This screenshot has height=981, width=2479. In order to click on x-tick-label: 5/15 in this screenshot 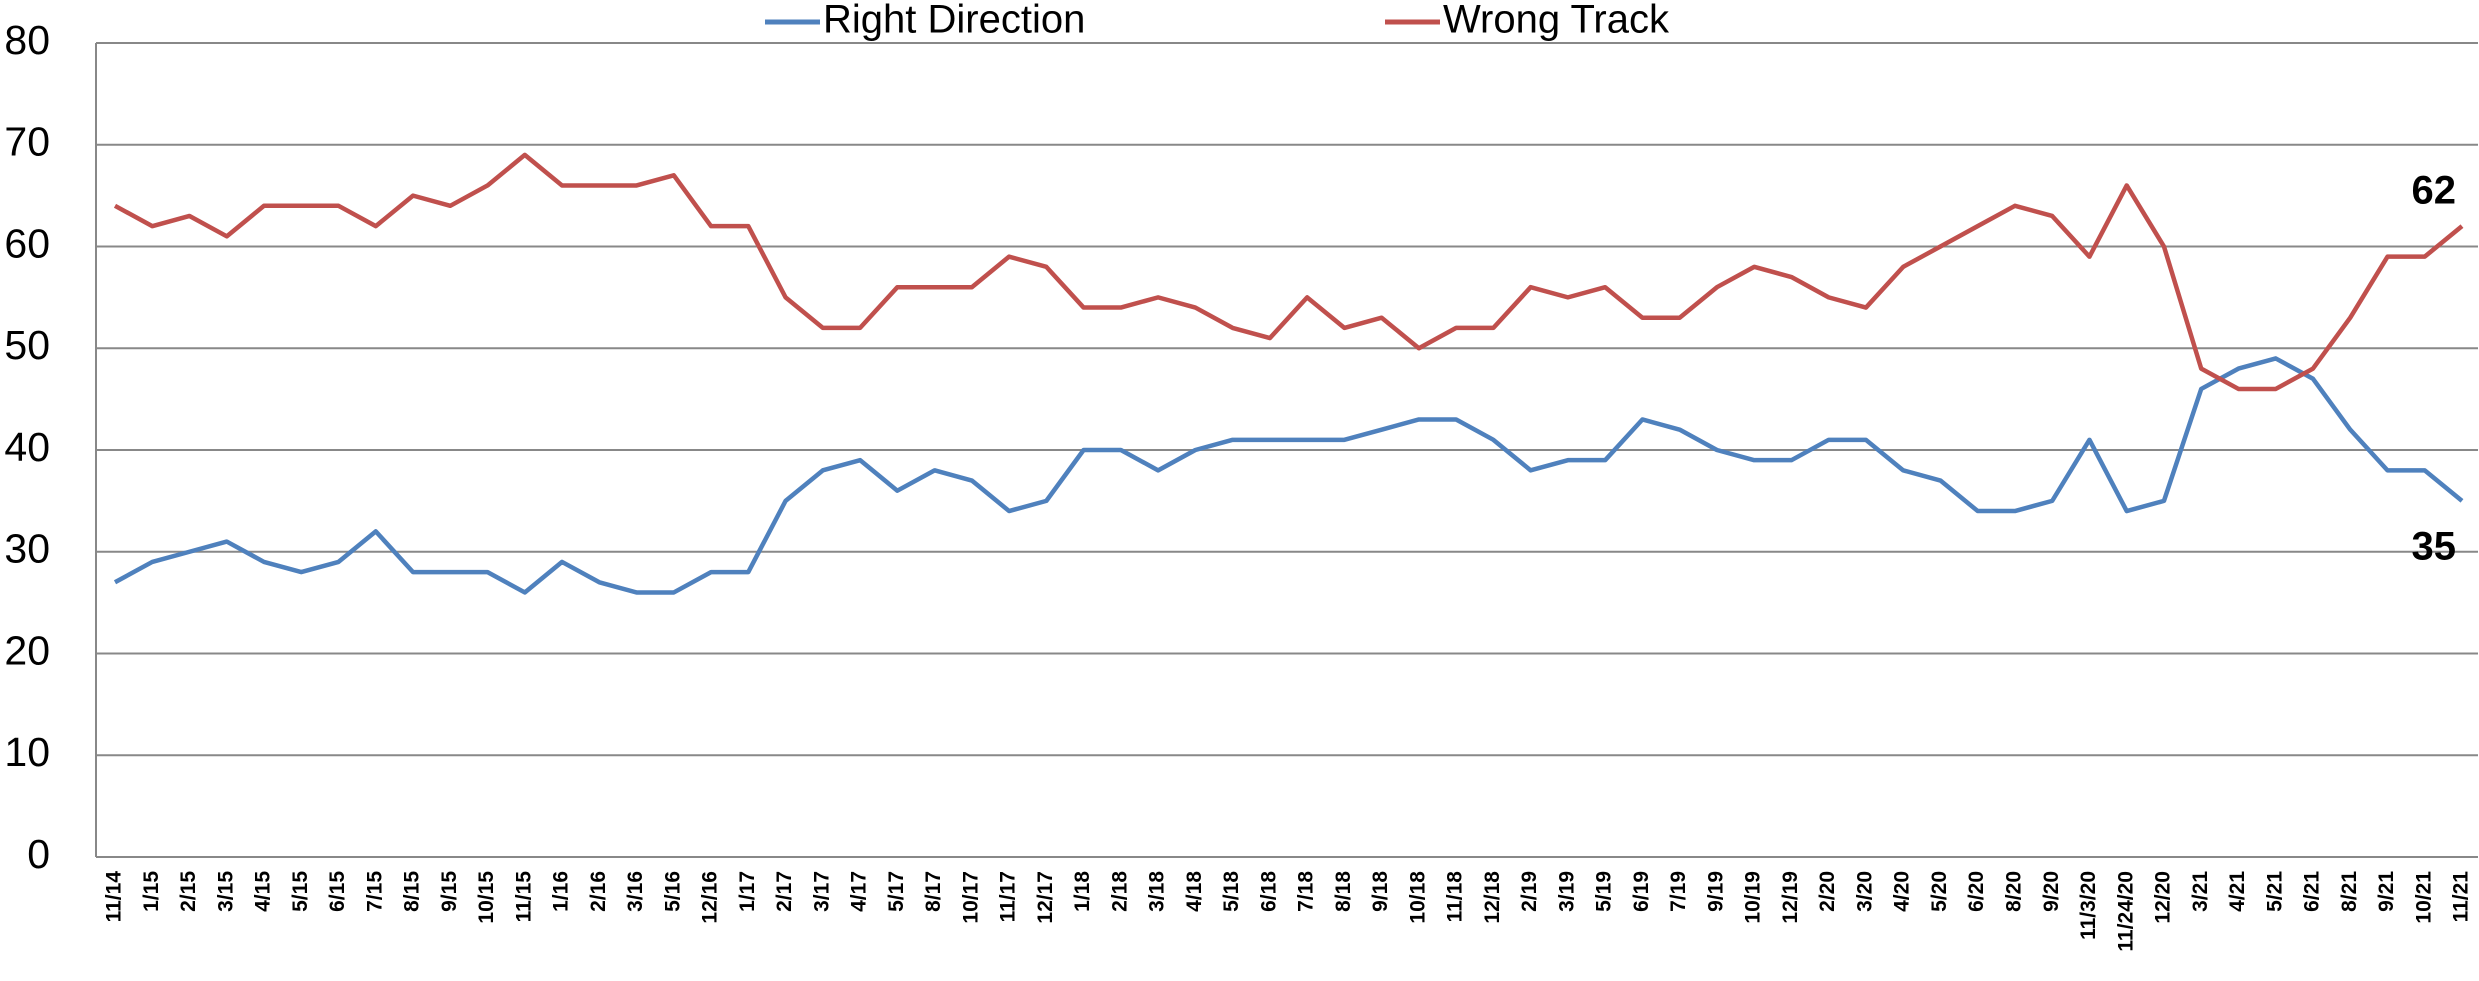, I will do `click(300, 891)`.